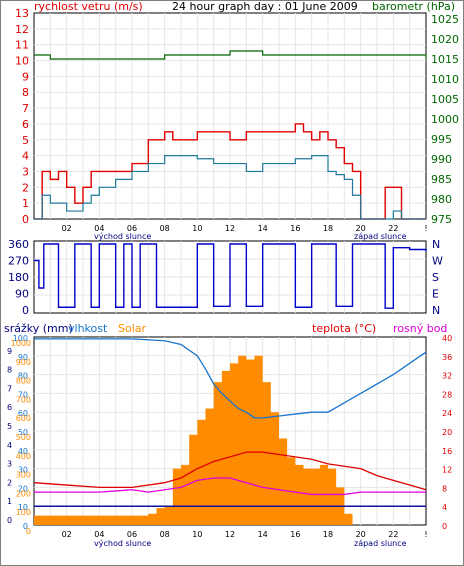  I want to click on rain-tick-label: 7, so click(9, 388).